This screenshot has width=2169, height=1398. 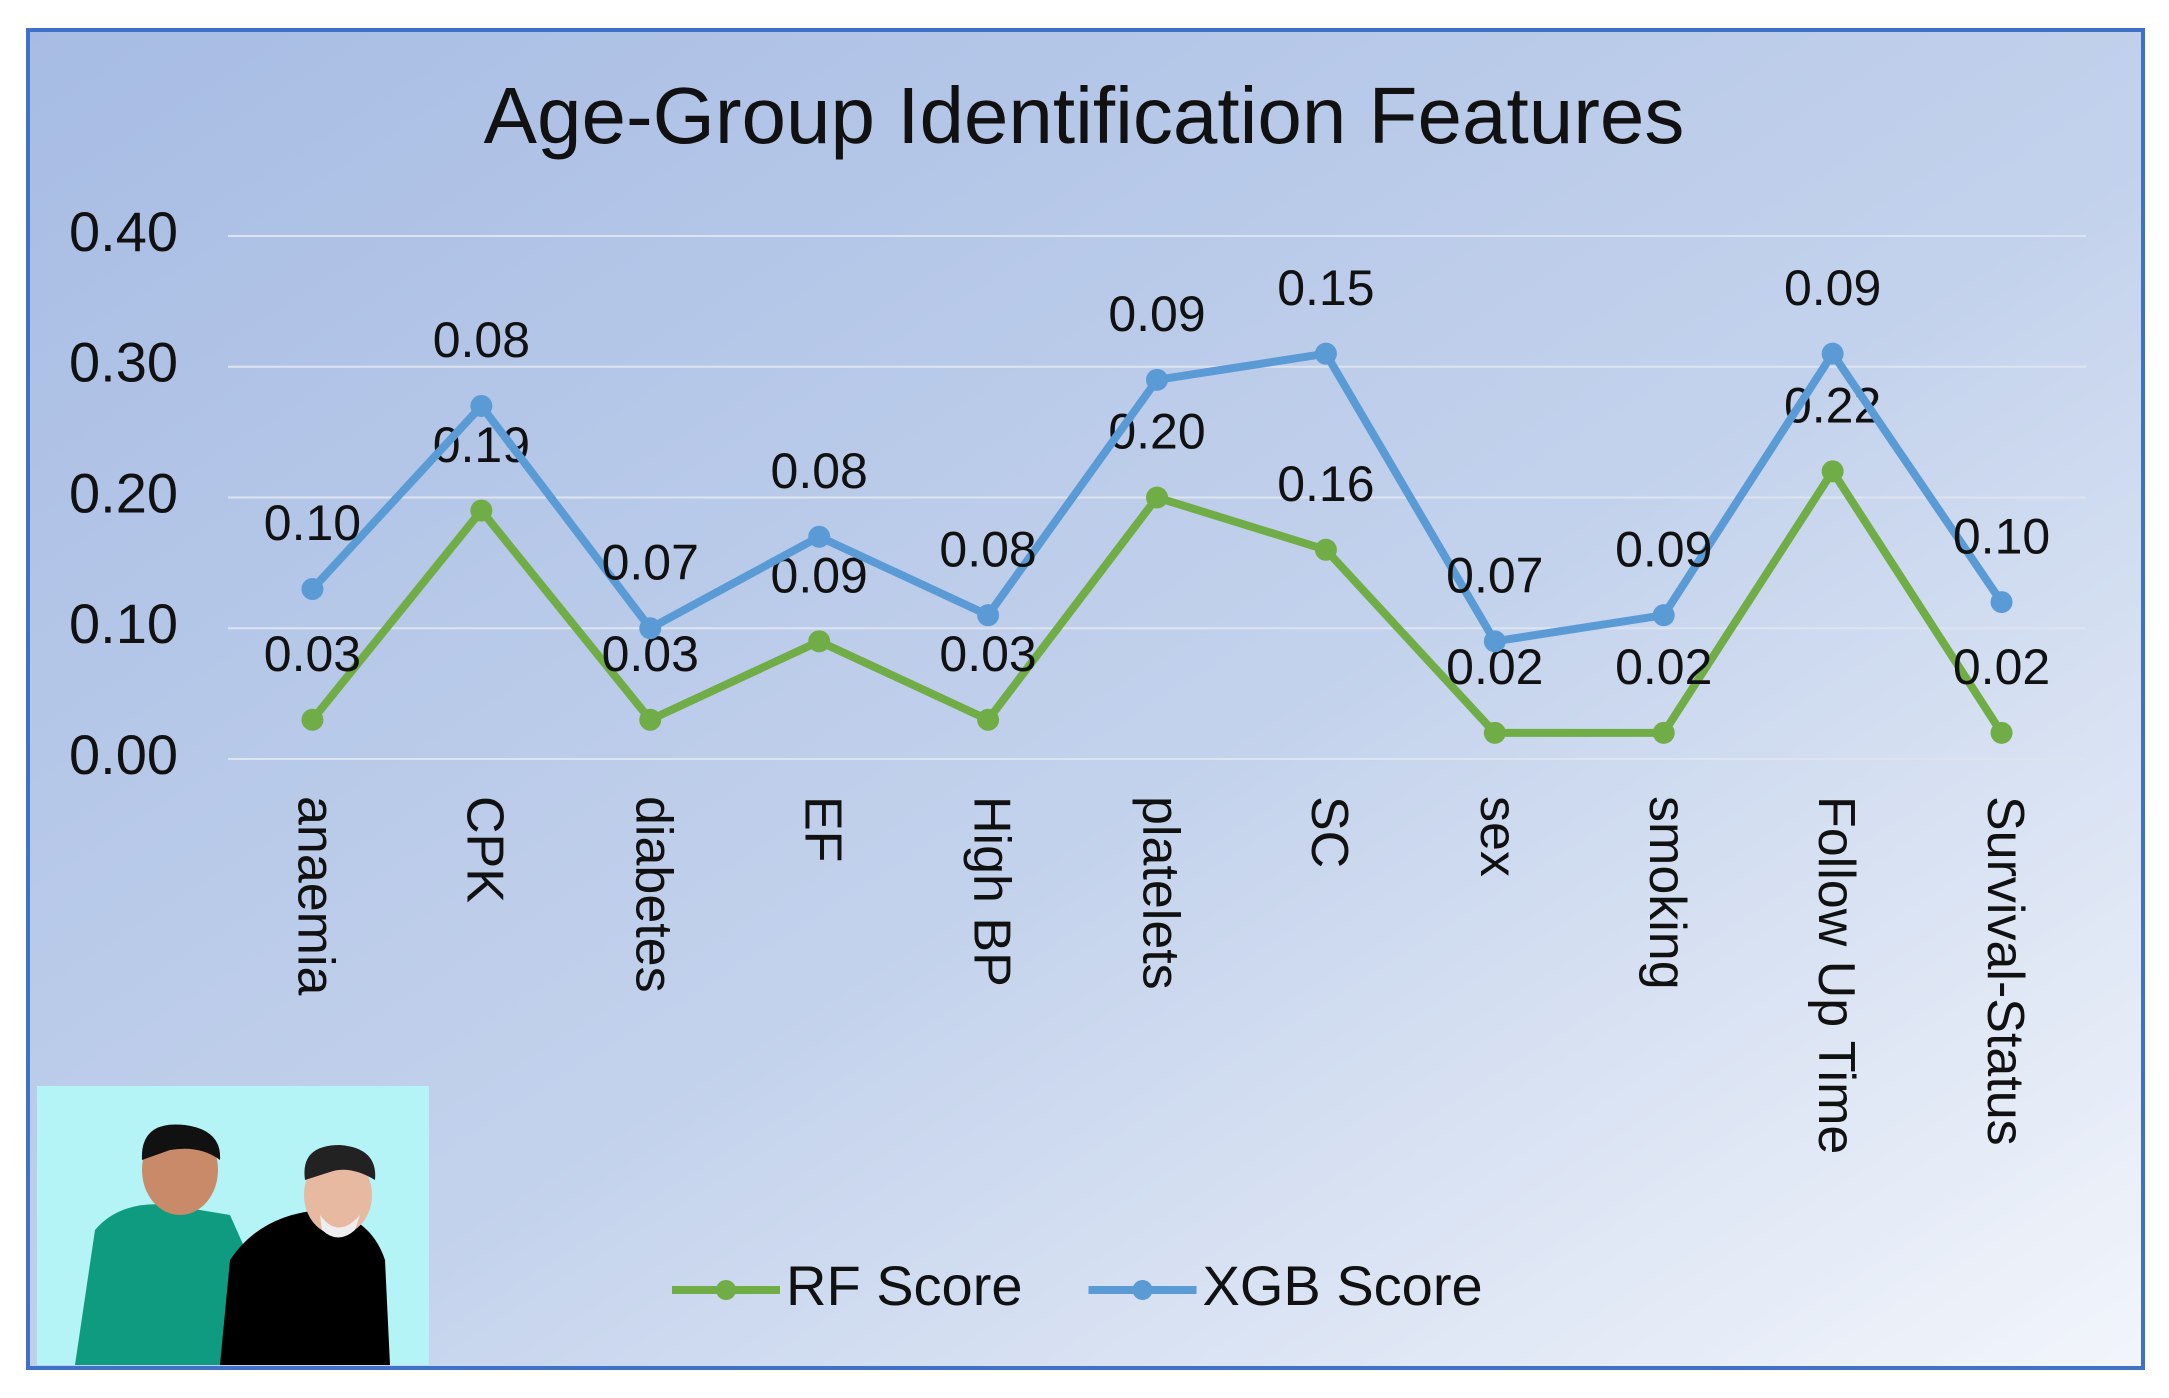 What do you see at coordinates (1325, 288) in the screenshot?
I see `data-label: 0.15` at bounding box center [1325, 288].